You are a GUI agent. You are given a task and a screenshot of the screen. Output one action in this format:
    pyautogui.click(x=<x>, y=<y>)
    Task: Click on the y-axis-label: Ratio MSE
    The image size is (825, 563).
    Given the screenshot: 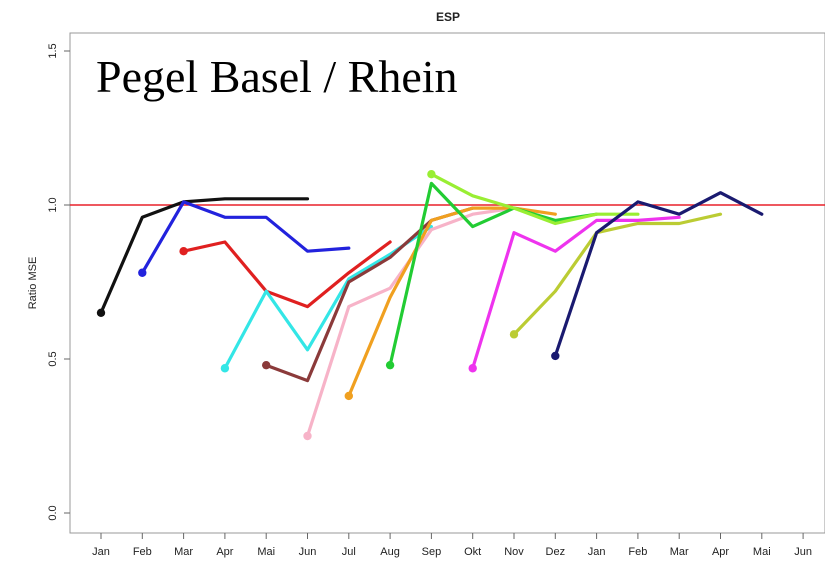 What is the action you would take?
    pyautogui.click(x=33, y=283)
    